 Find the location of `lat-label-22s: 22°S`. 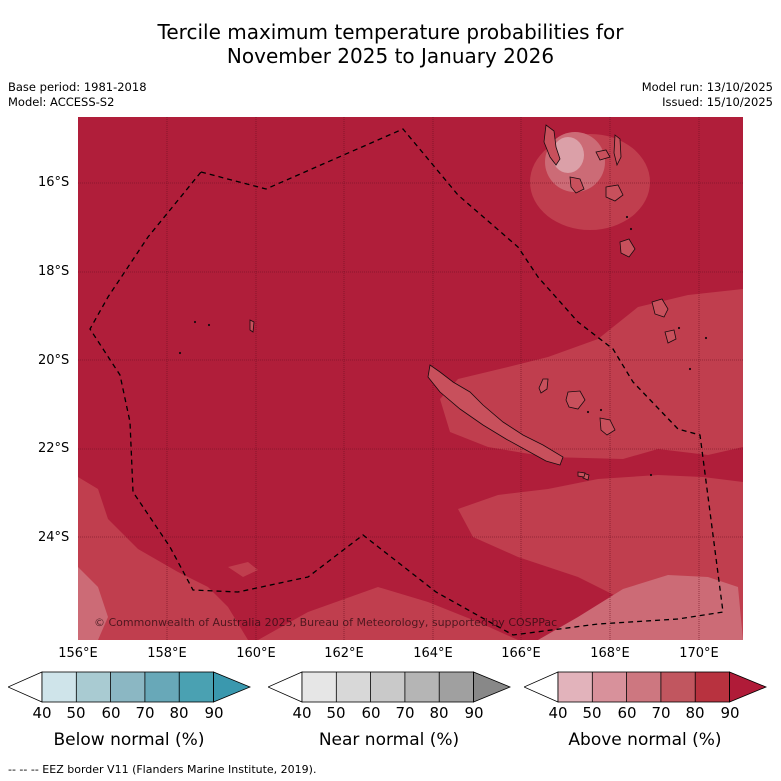

lat-label-22s: 22°S is located at coordinates (54, 448).